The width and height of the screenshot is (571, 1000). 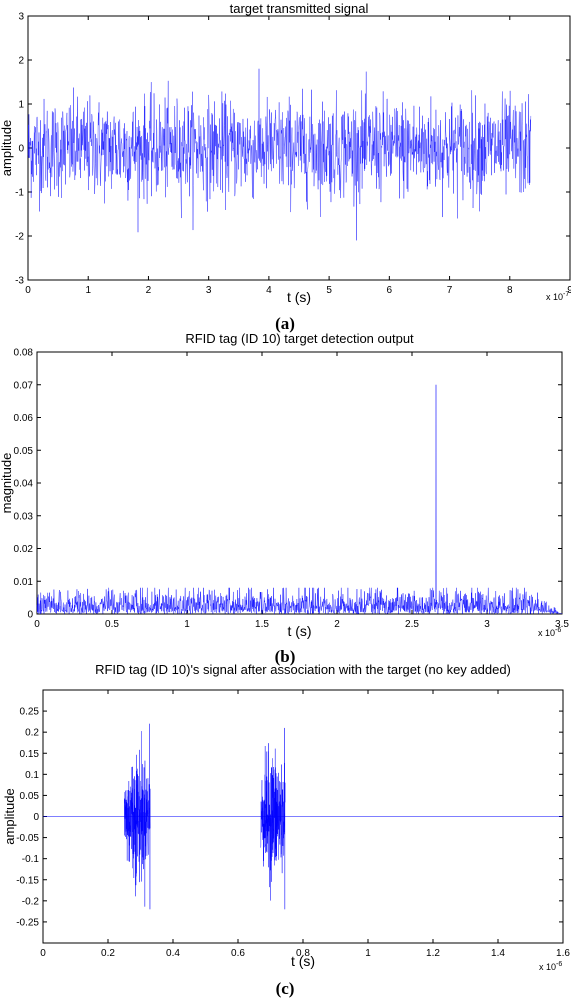 I want to click on chart-title: target transmitted signal, so click(x=299, y=8).